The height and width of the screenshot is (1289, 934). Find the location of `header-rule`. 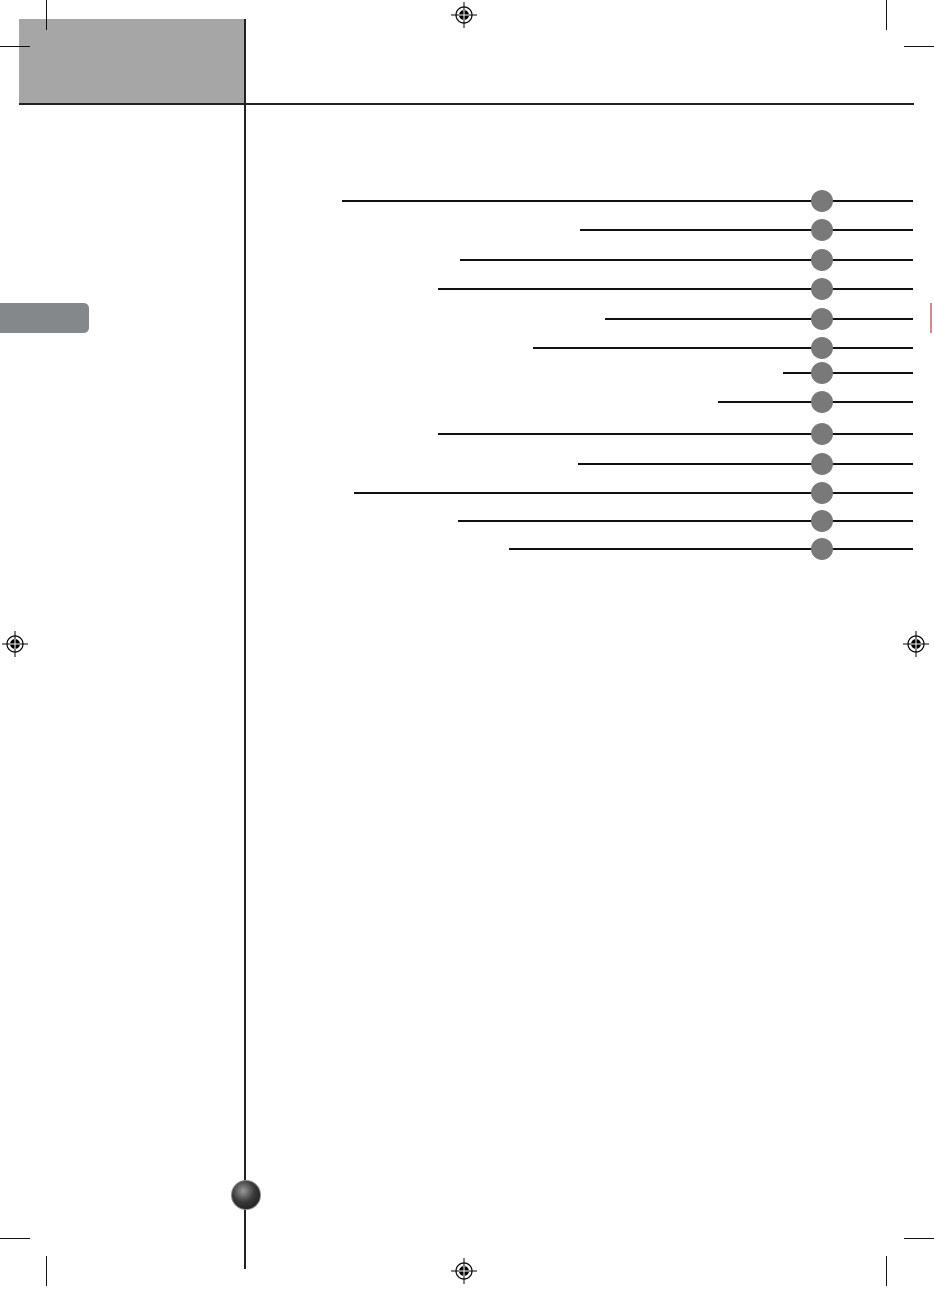

header-rule is located at coordinates (466, 104).